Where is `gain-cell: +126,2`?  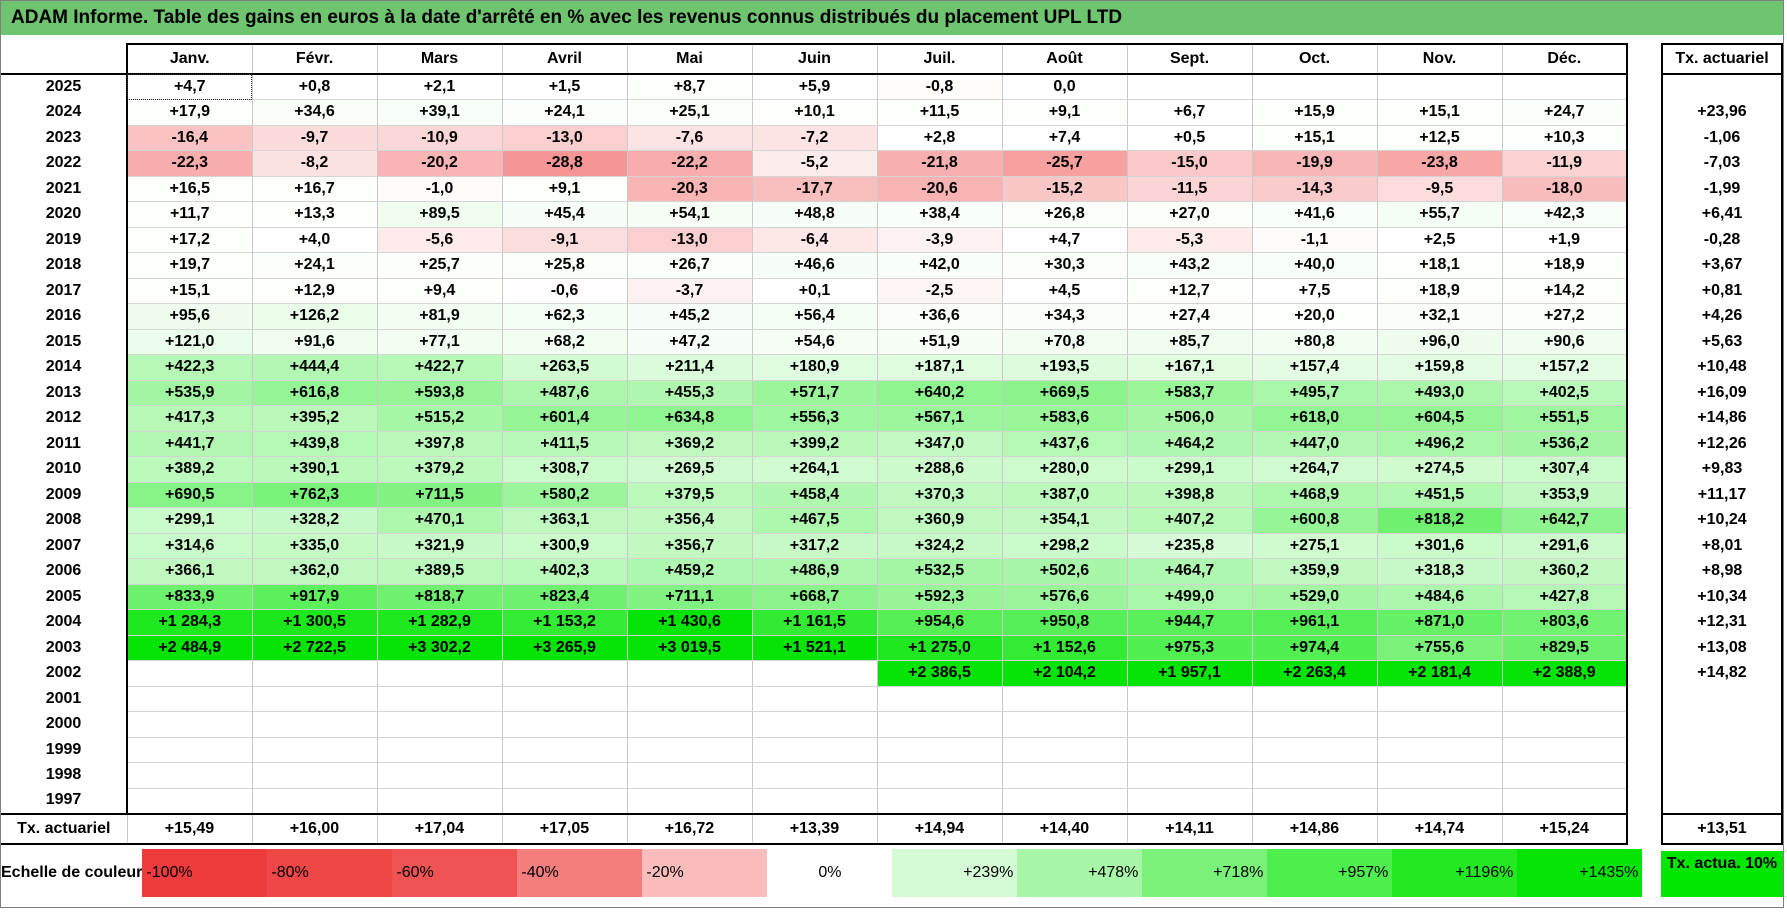
gain-cell: +126,2 is located at coordinates (314, 316).